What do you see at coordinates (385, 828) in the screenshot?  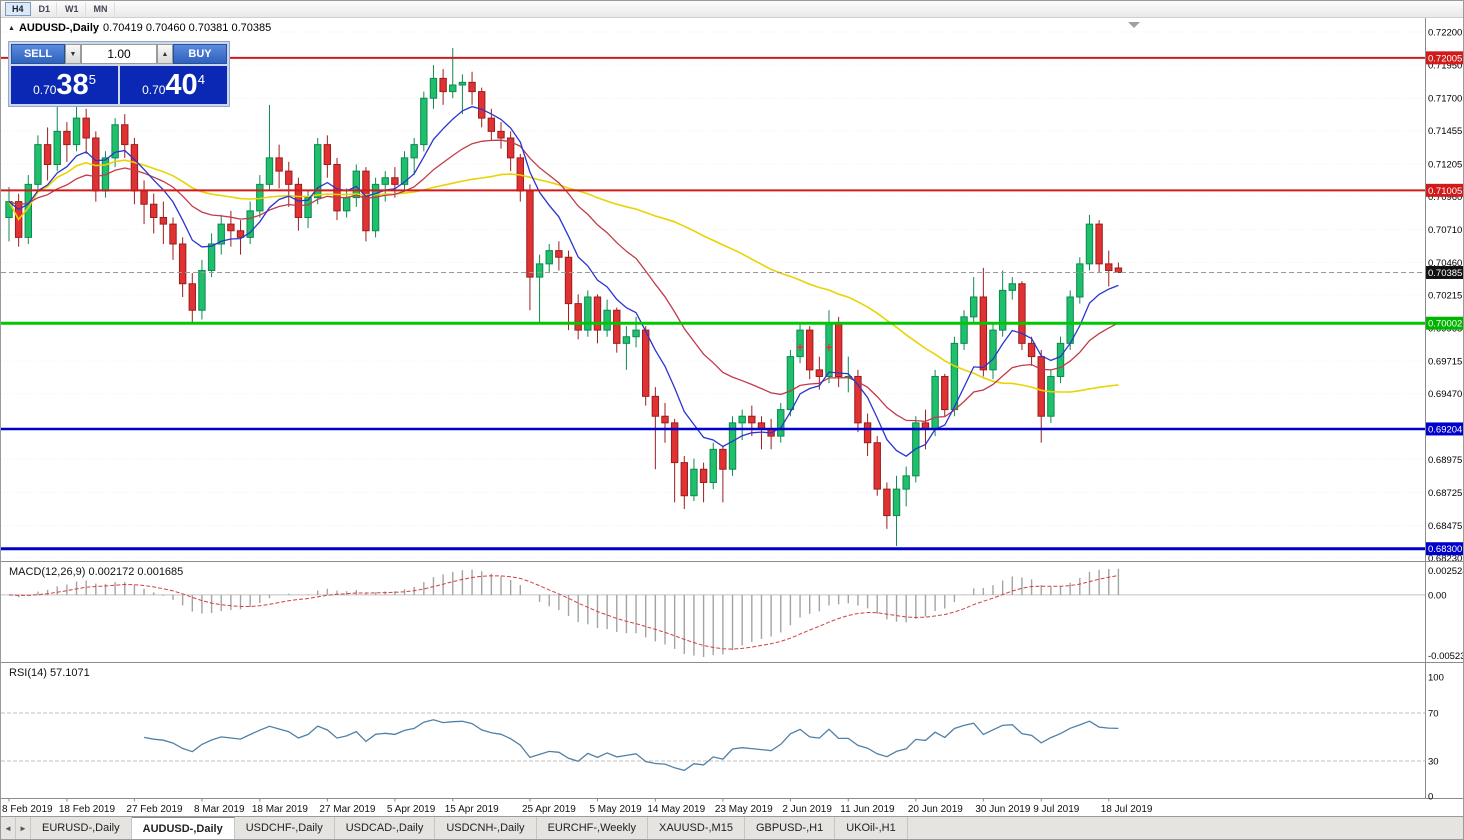 I see `tab-usdcad-daily: USDCAD-,Daily` at bounding box center [385, 828].